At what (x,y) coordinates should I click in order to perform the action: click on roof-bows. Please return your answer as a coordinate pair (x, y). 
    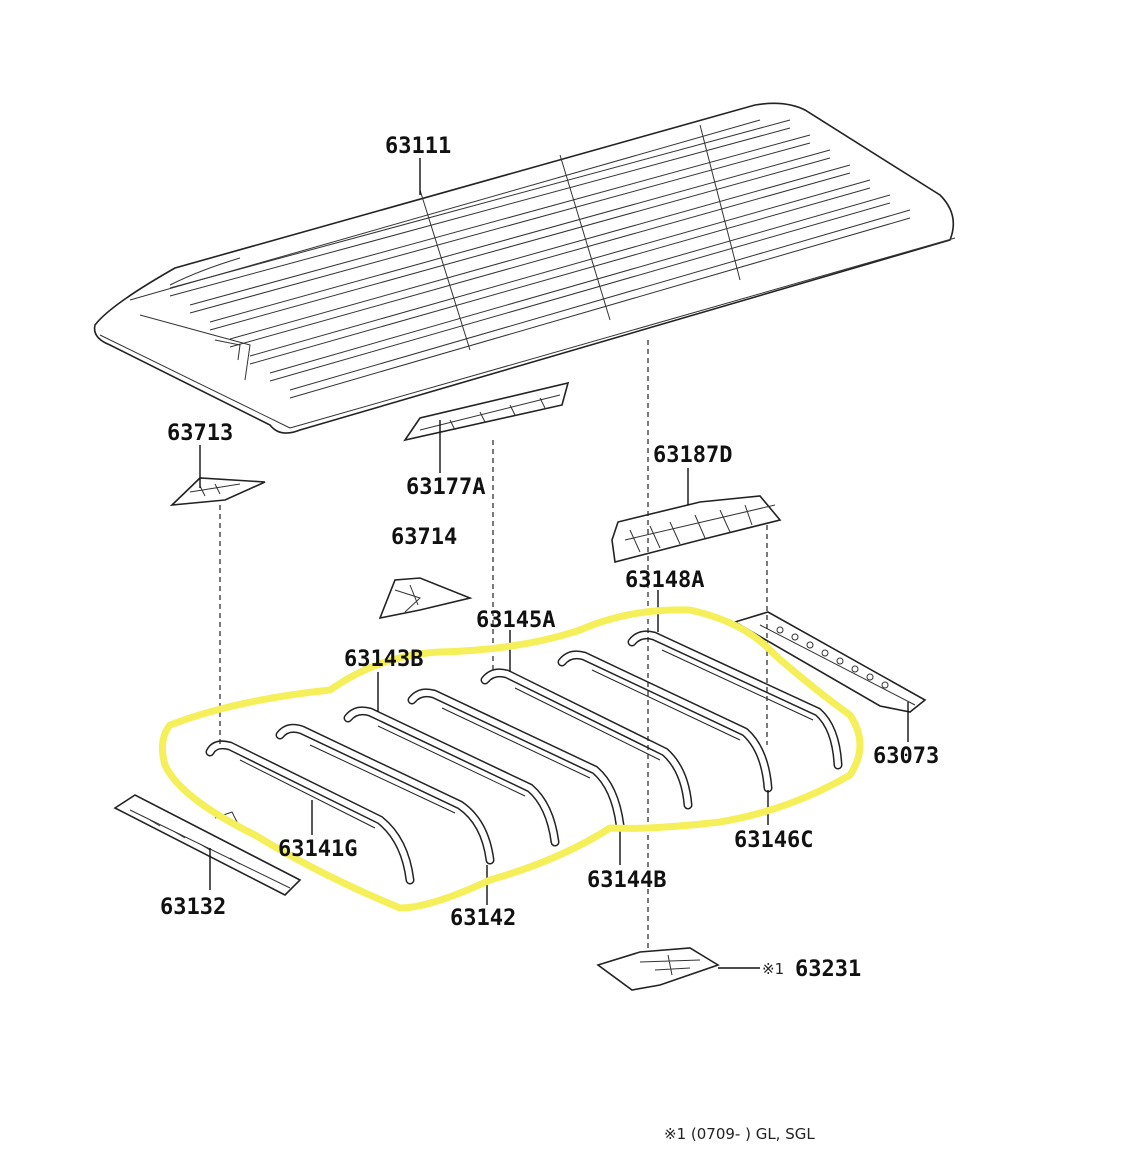
    Looking at the image, I should click on (524, 757).